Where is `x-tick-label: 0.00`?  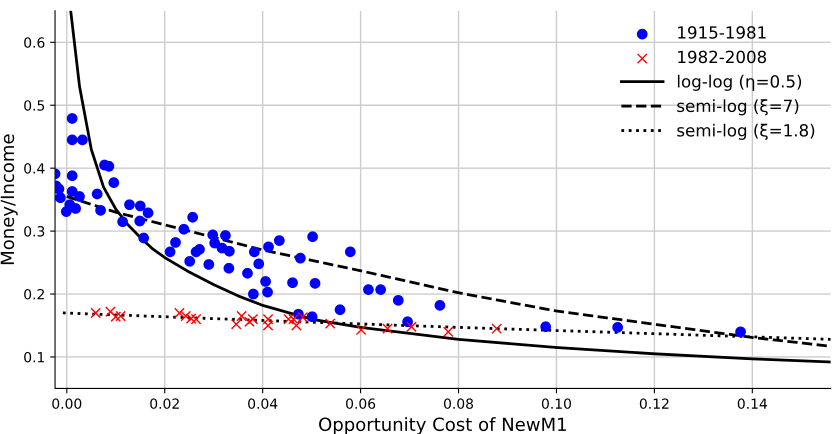
x-tick-label: 0.00 is located at coordinates (67, 403).